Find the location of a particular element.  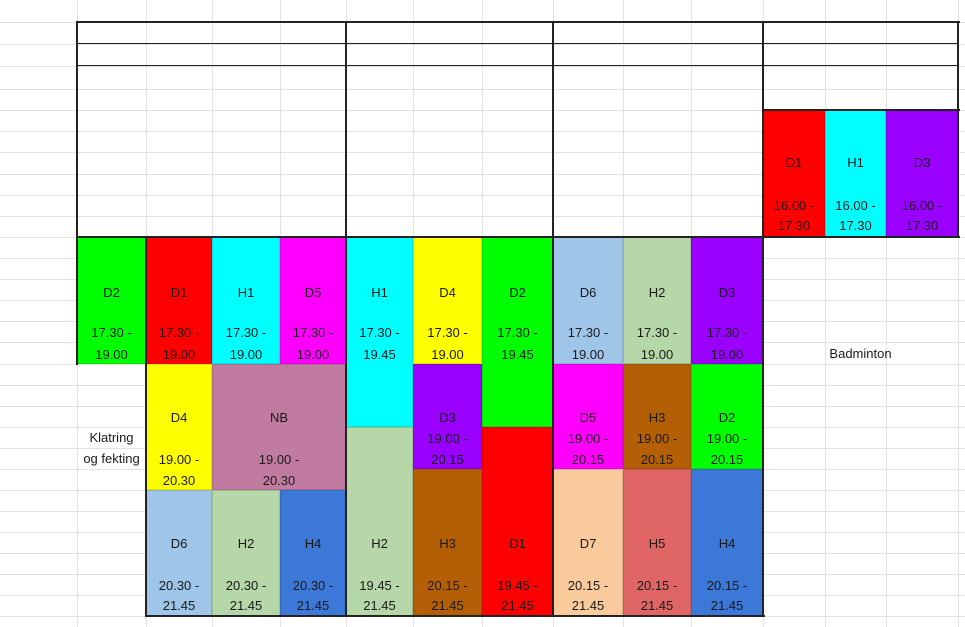

session-block: H4 20.15 - 21.45 is located at coordinates (727, 542).